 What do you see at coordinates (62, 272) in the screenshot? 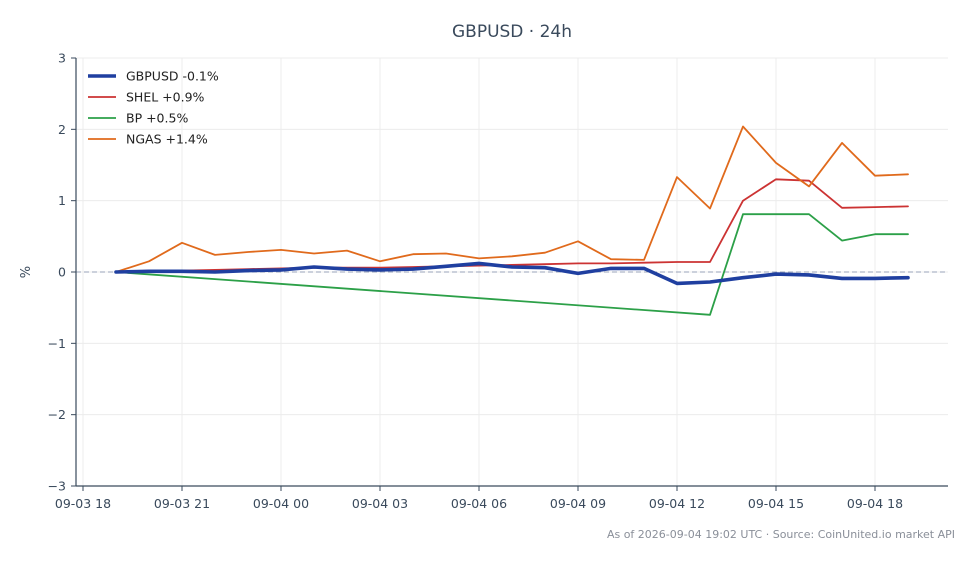
I see `y-tick-label: 0` at bounding box center [62, 272].